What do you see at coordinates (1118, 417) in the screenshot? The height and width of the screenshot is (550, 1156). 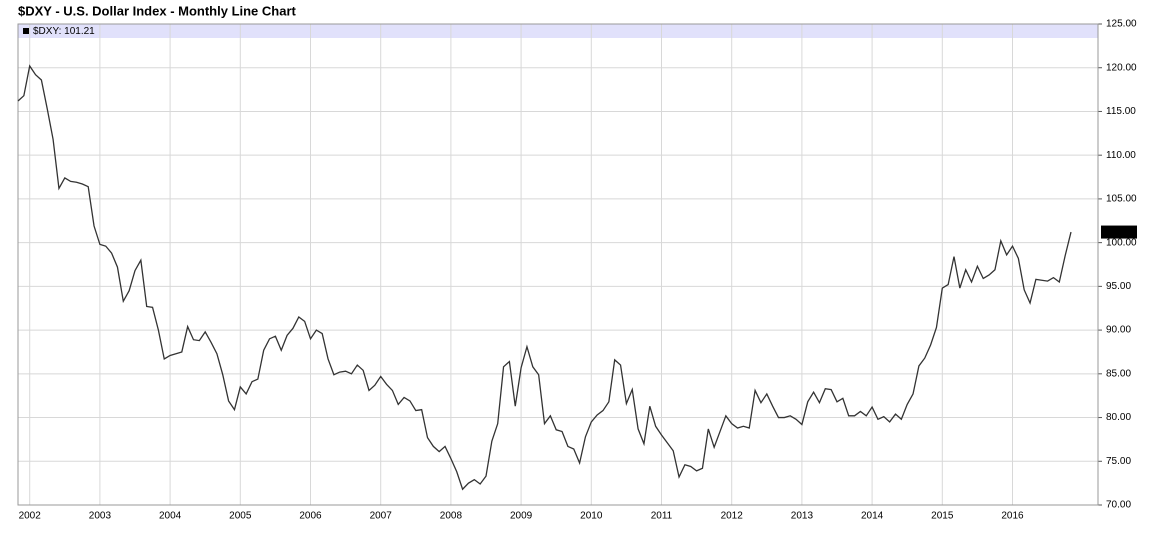 I see `y-tick-label: 80.00` at bounding box center [1118, 417].